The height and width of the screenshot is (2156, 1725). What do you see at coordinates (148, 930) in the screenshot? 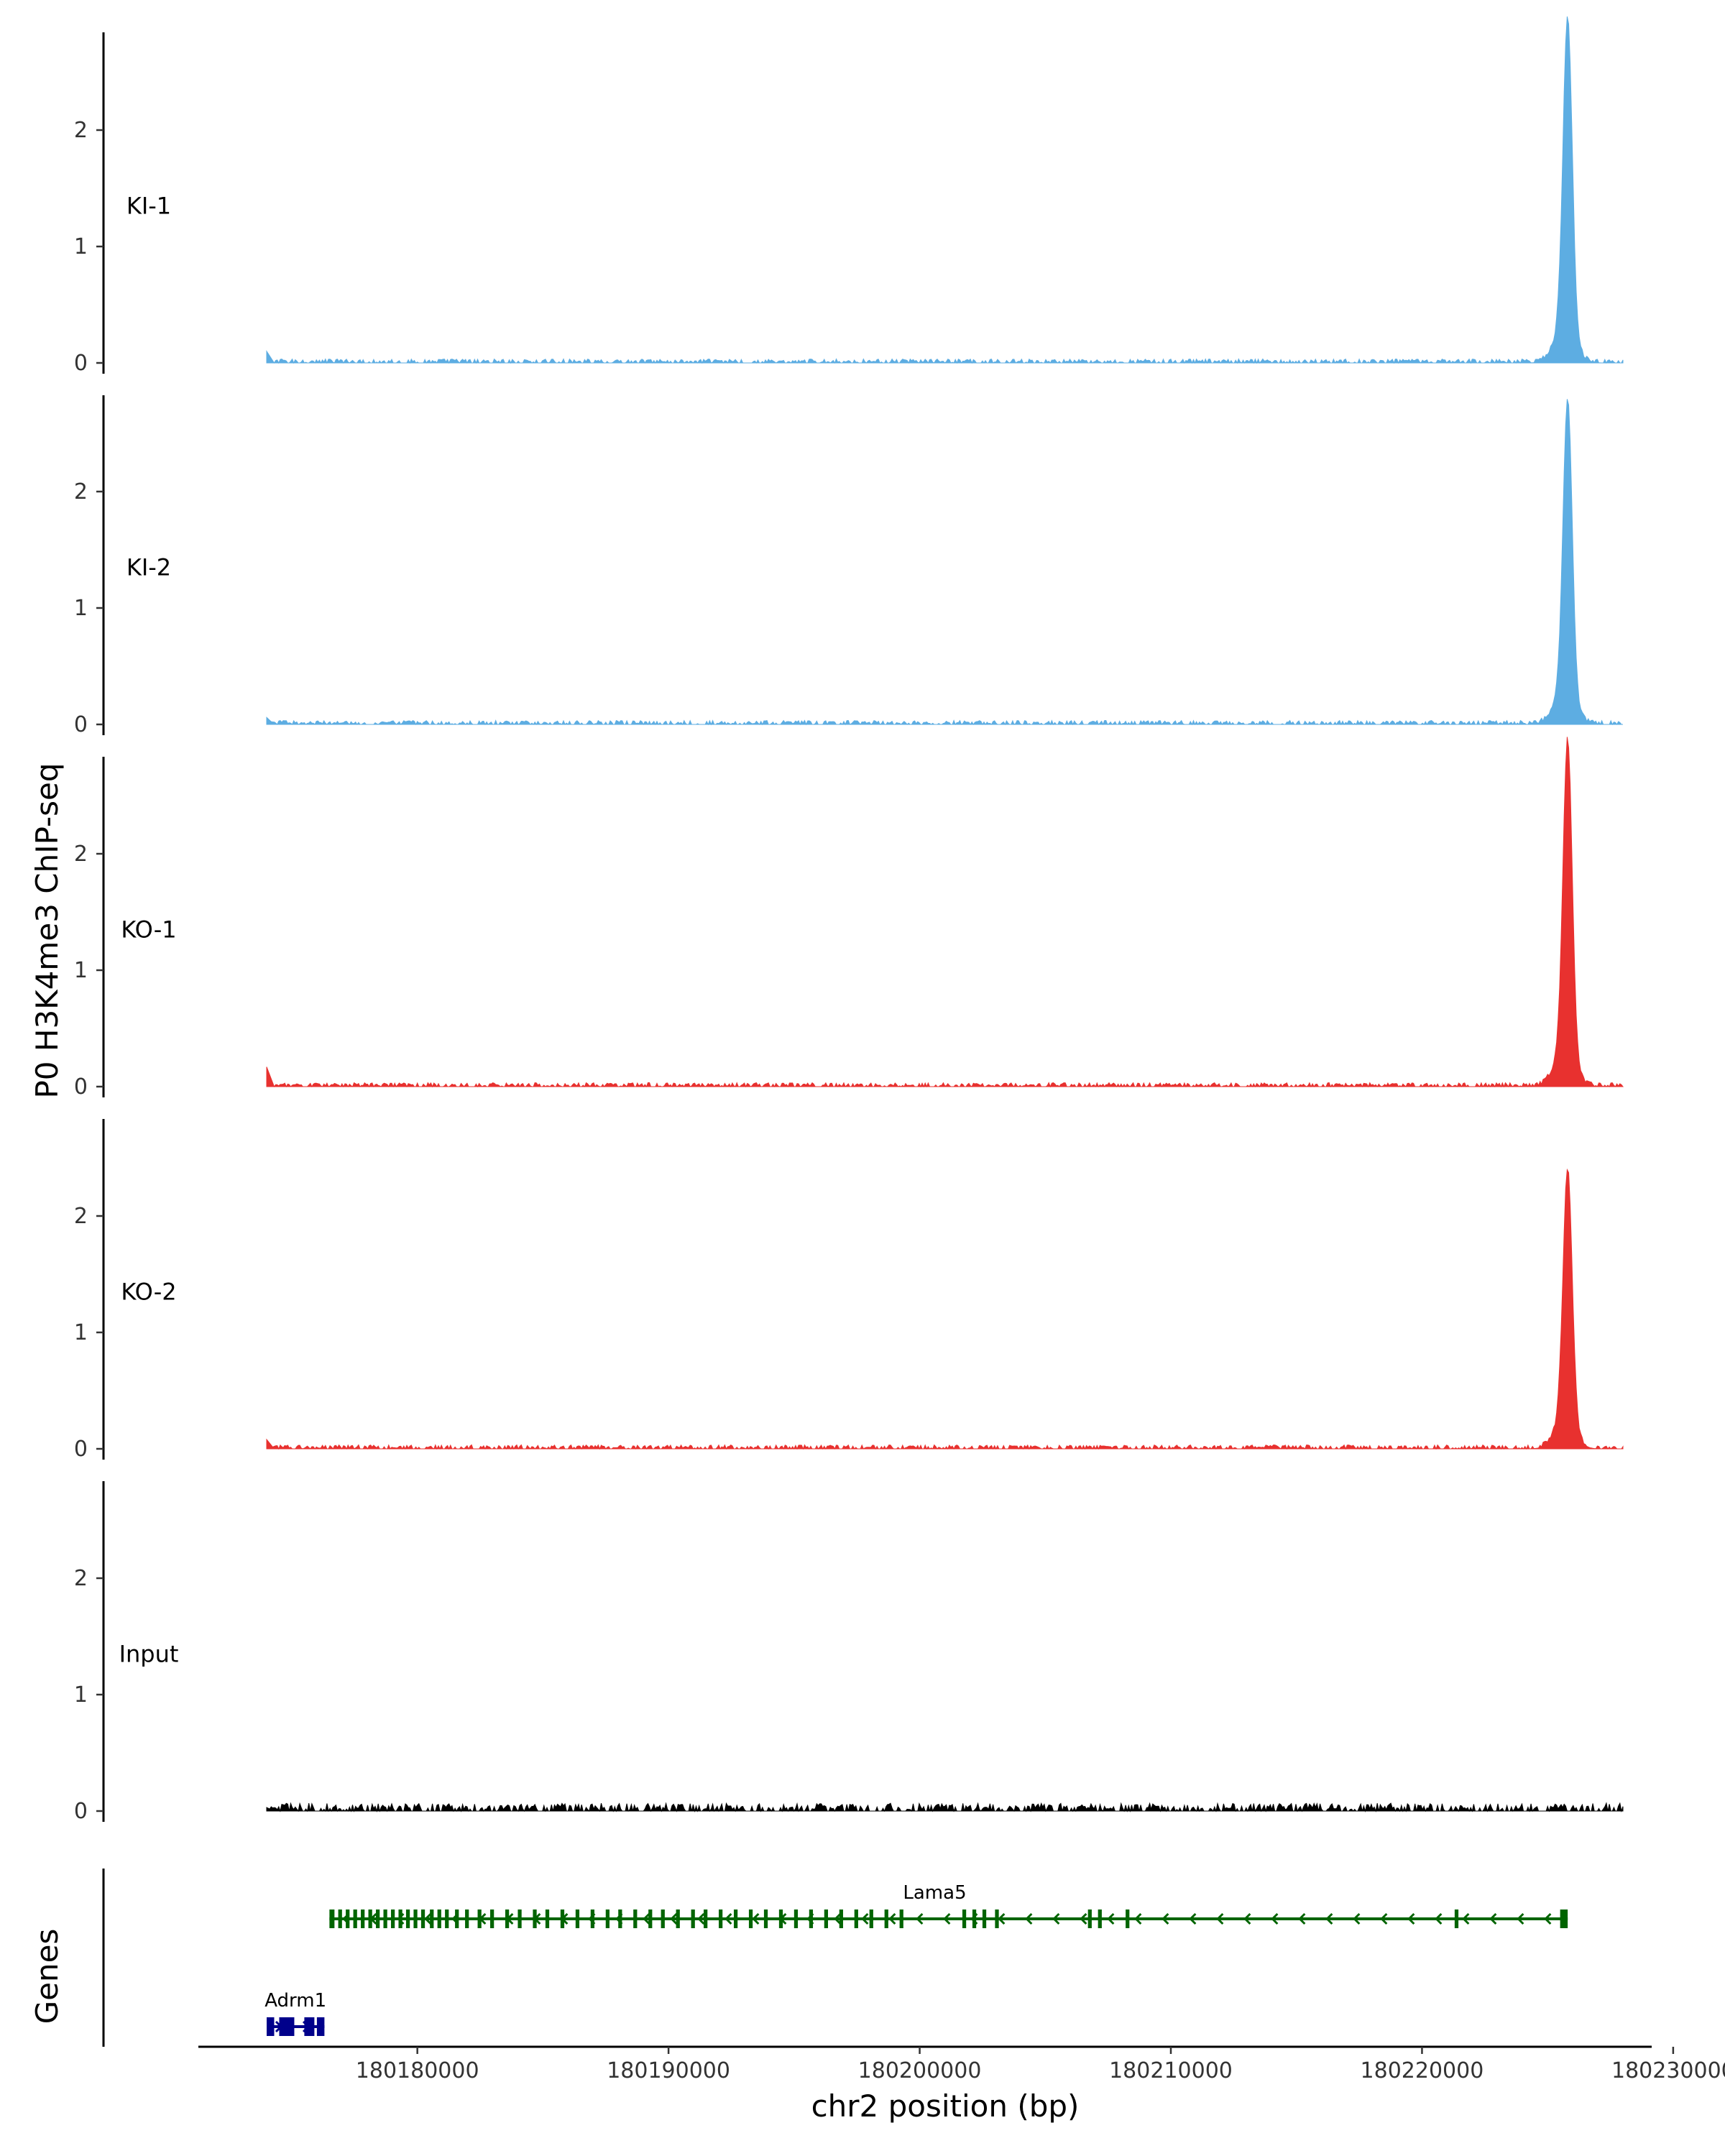
I see `track-label-ko-1: KO-1` at bounding box center [148, 930].